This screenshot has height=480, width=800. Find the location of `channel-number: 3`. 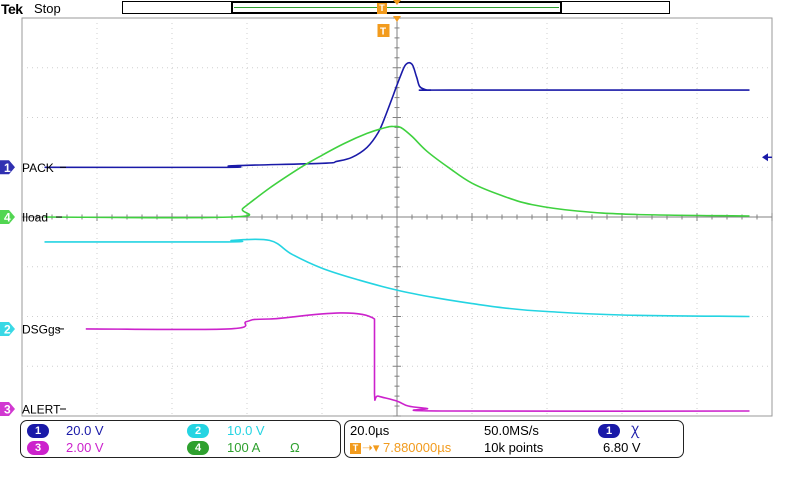

channel-number: 3 is located at coordinates (7, 410).